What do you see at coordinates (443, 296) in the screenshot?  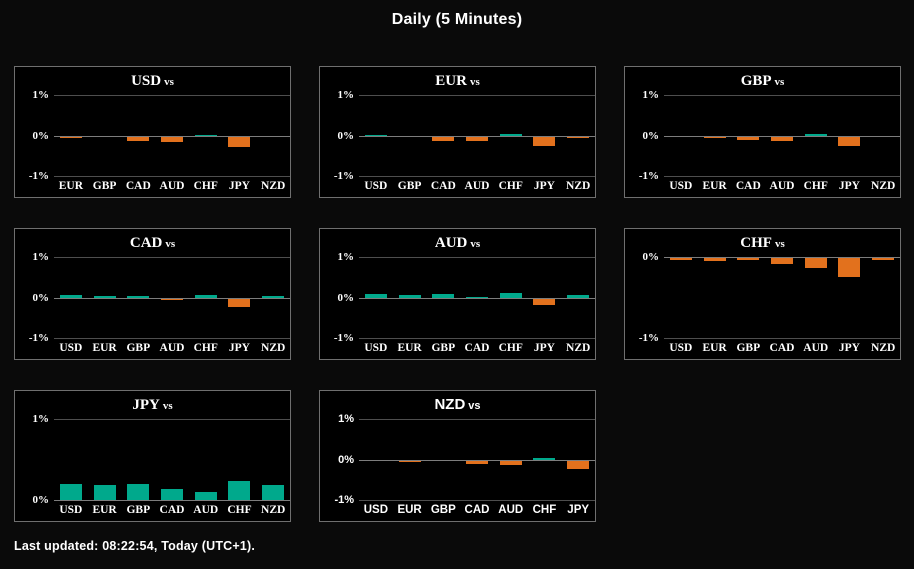 I see `bar-aud-vs-gbp` at bounding box center [443, 296].